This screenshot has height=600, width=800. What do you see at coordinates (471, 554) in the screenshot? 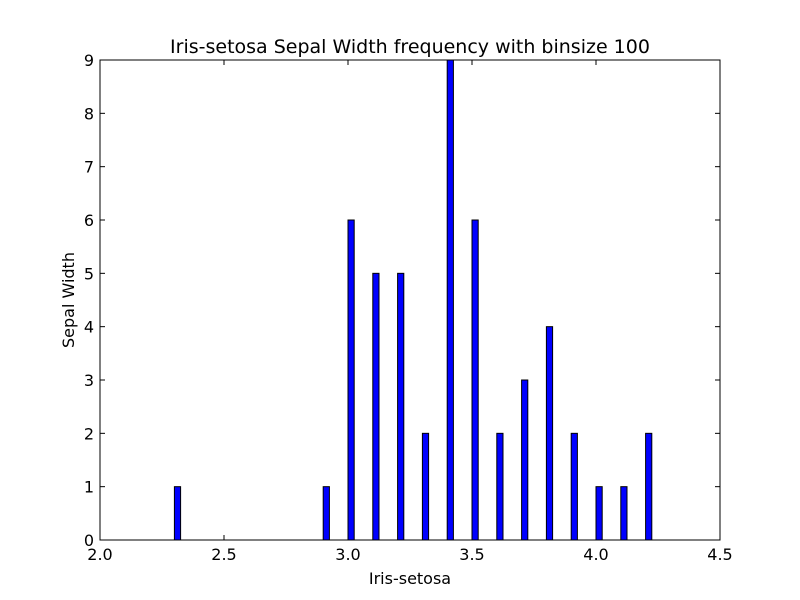
I see `x-tick-label: 3.5` at bounding box center [471, 554].